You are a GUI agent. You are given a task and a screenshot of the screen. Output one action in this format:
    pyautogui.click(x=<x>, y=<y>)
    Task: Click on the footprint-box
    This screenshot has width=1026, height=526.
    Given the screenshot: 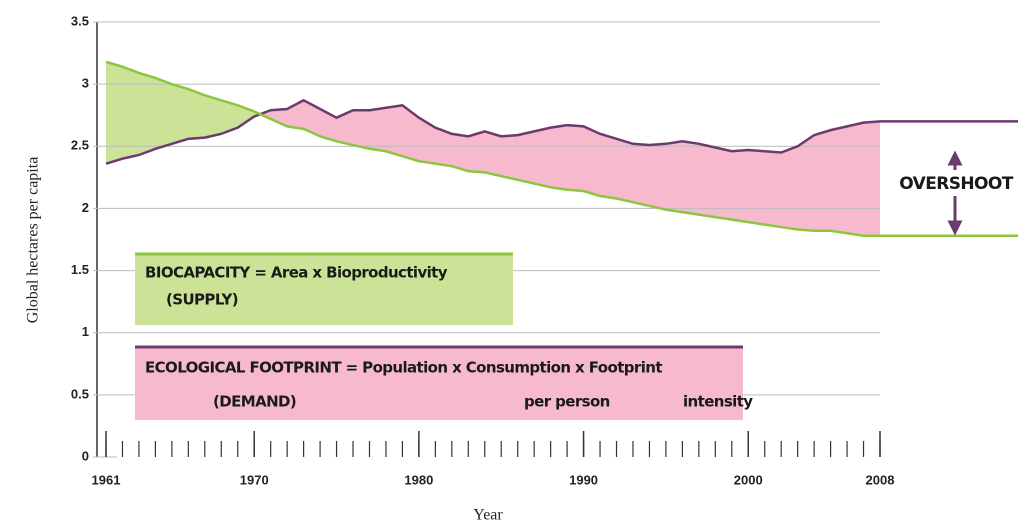 What is the action you would take?
    pyautogui.click(x=439, y=383)
    